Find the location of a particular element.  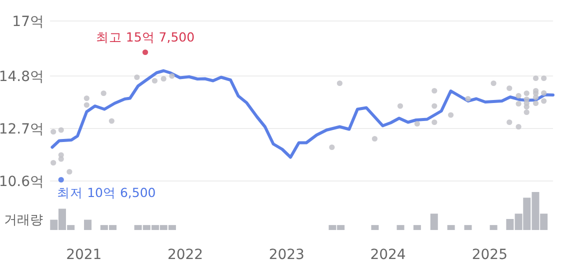

x-tick-label: 2022 is located at coordinates (185, 255).